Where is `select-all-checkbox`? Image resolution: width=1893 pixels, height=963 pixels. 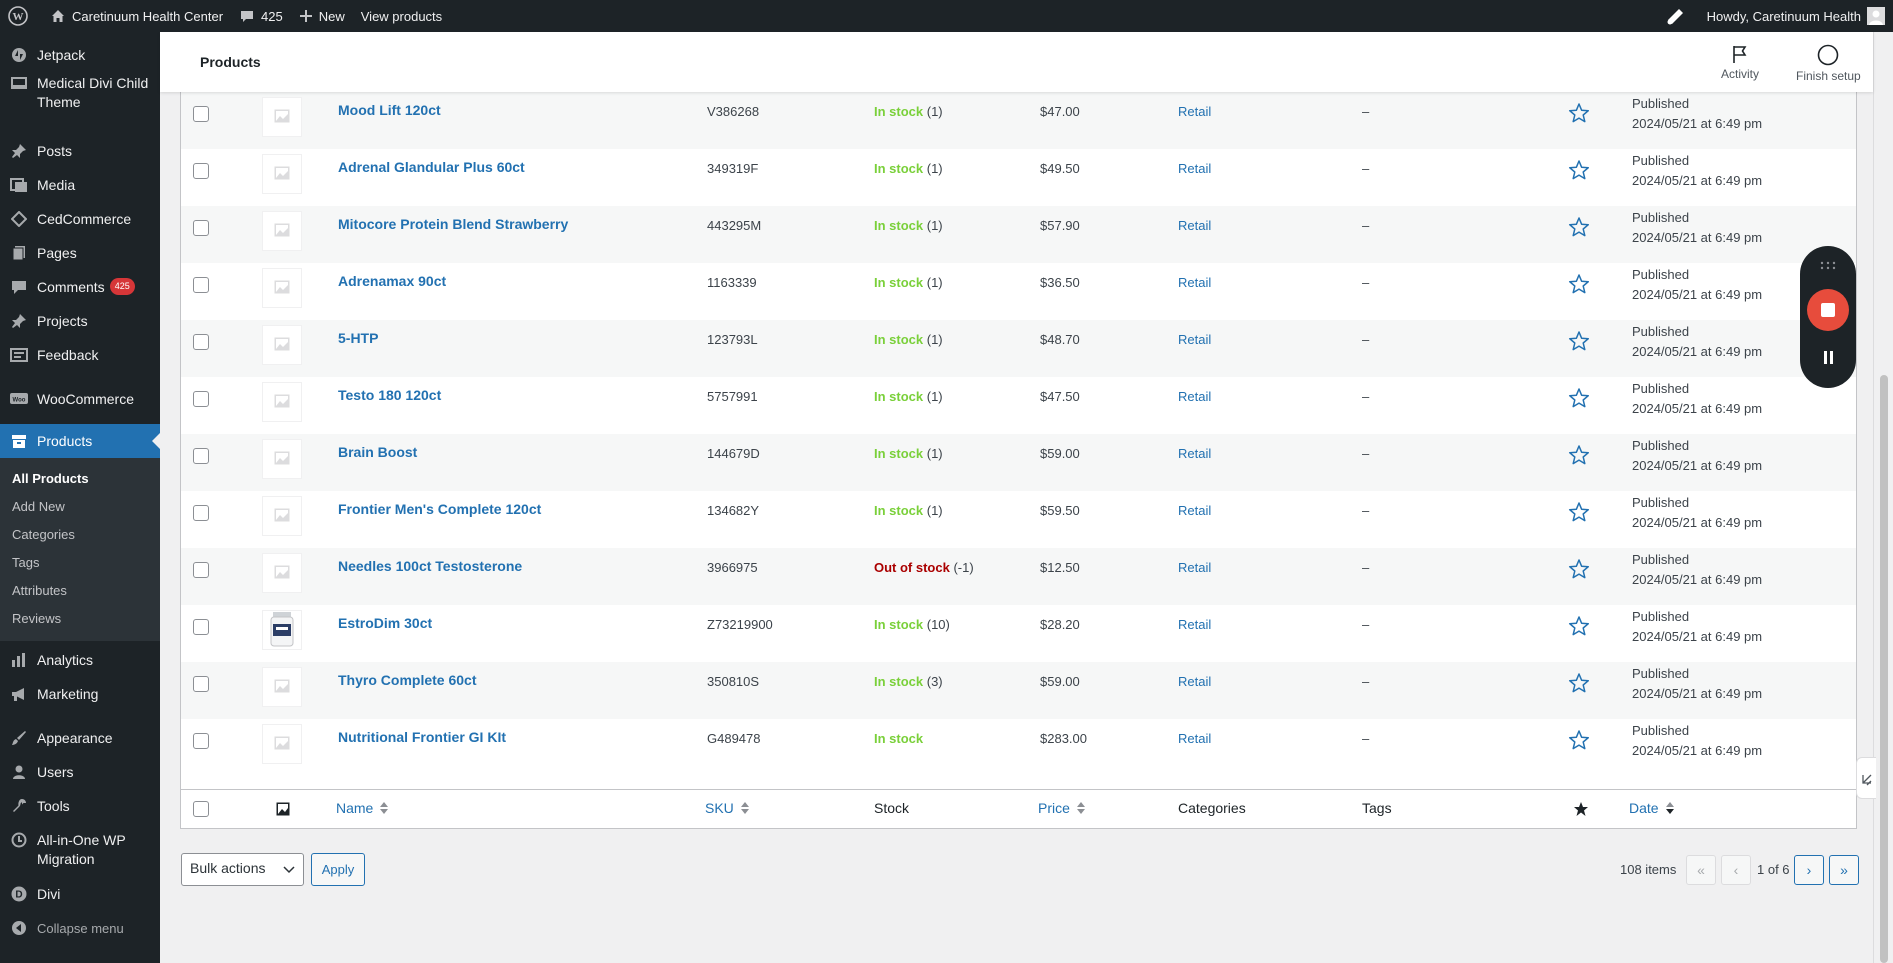 select-all-checkbox is located at coordinates (201, 809).